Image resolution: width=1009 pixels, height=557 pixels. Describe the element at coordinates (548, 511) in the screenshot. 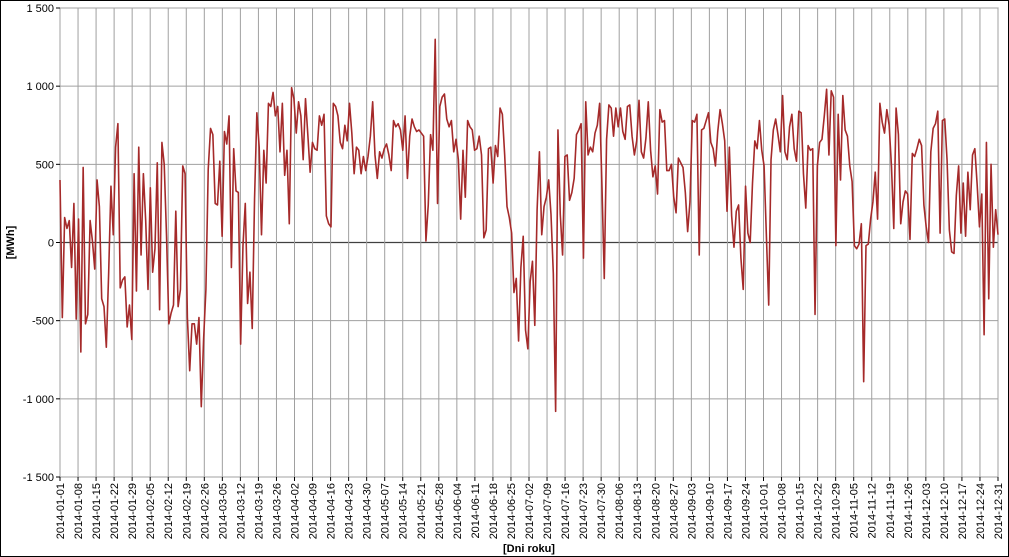

I see `x-tick-label: 2014-07-09` at that location.